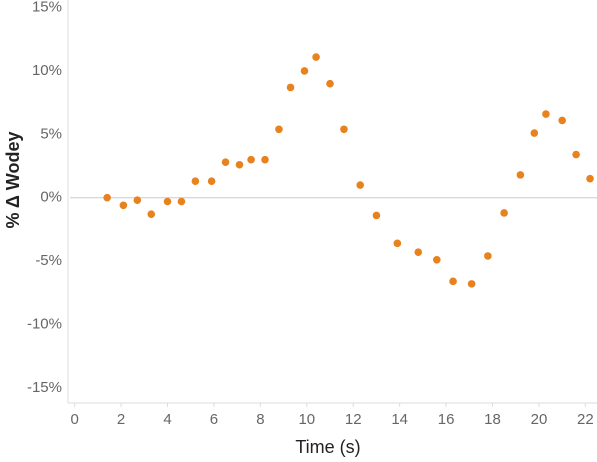 The height and width of the screenshot is (462, 597). What do you see at coordinates (51, 197) in the screenshot?
I see `y-tick-label: 0%` at bounding box center [51, 197].